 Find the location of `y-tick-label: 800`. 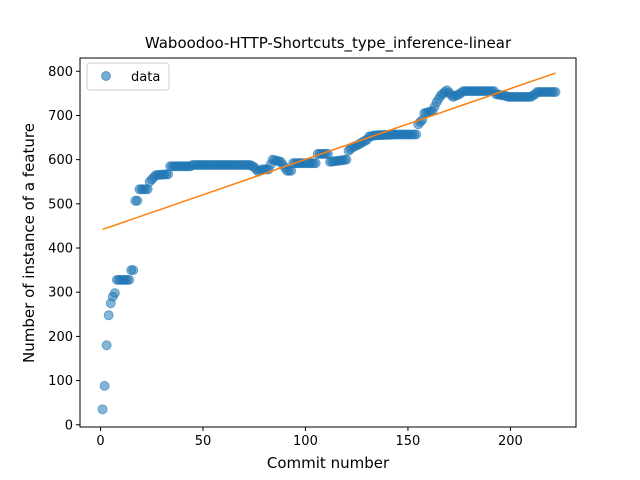

y-tick-label: 800 is located at coordinates (60, 72).